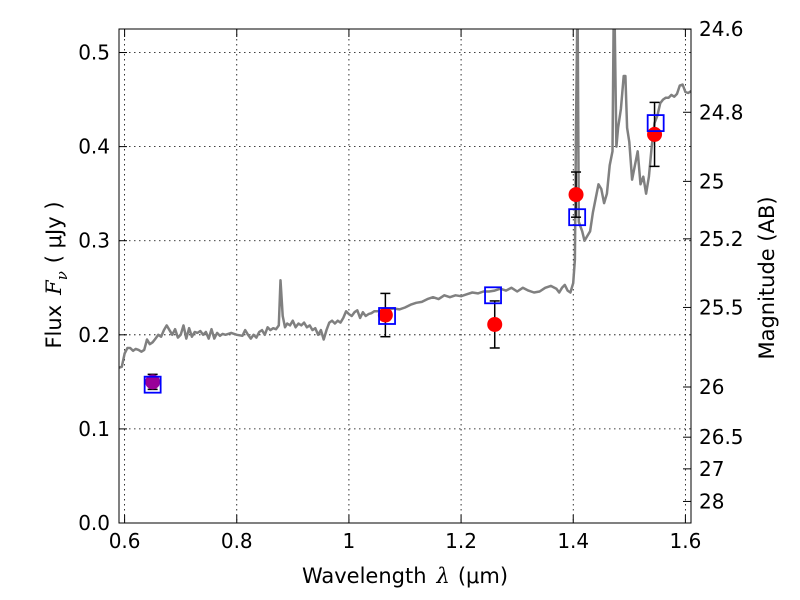 The width and height of the screenshot is (800, 600). I want to click on y2-tick-label: 24.8, so click(721, 112).